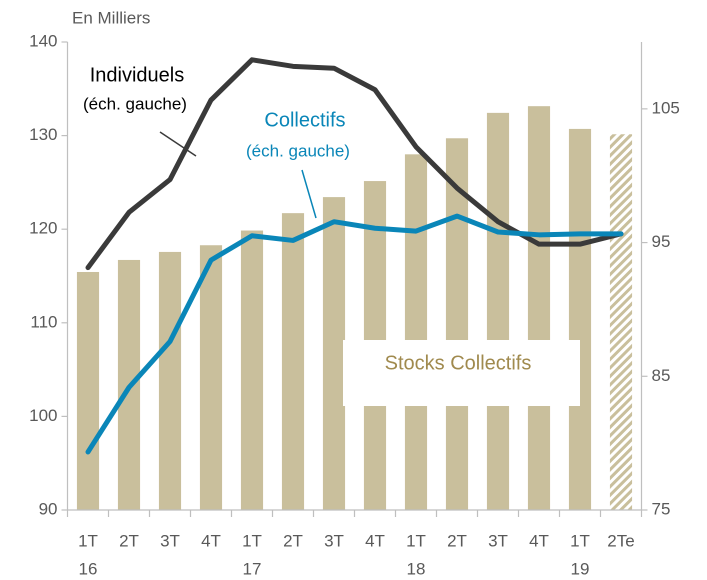 The width and height of the screenshot is (707, 580). I want to click on annotation: Individuels, so click(137, 75).